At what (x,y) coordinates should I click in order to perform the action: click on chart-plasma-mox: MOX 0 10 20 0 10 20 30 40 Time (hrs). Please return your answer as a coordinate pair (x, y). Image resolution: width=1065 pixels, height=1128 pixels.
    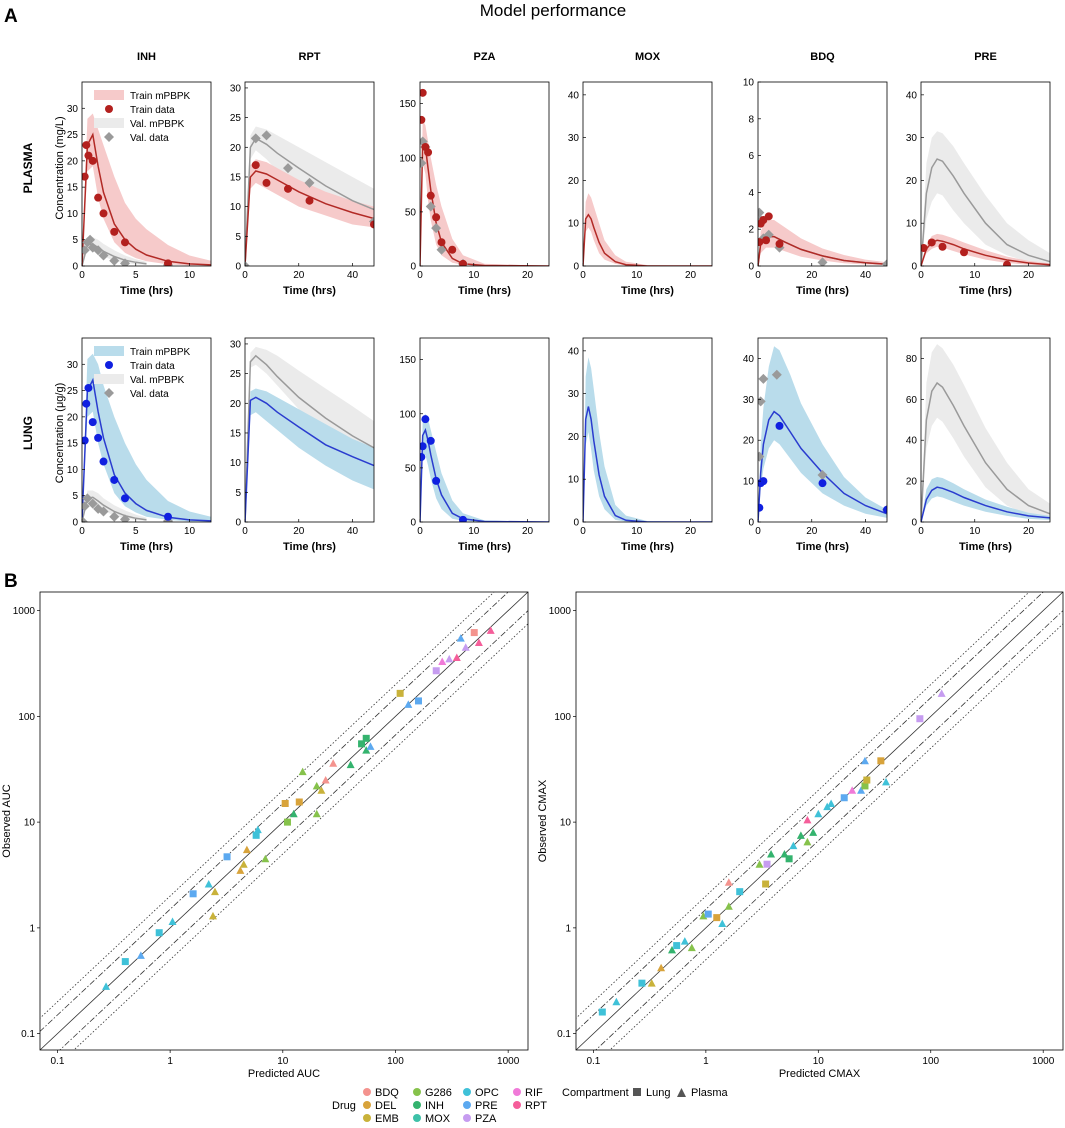
    Looking at the image, I should click on (640, 174).